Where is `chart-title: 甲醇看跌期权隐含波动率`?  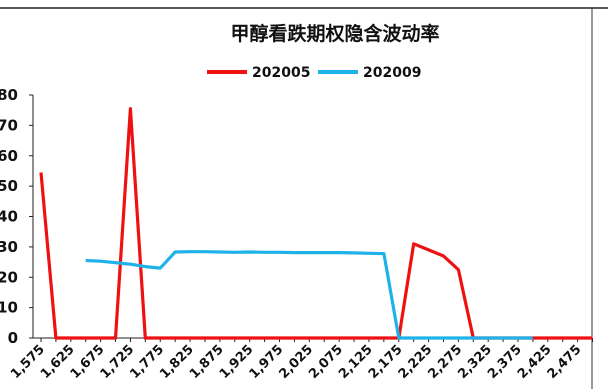 chart-title: 甲醇看跌期权隐含波动率 is located at coordinates (334, 33).